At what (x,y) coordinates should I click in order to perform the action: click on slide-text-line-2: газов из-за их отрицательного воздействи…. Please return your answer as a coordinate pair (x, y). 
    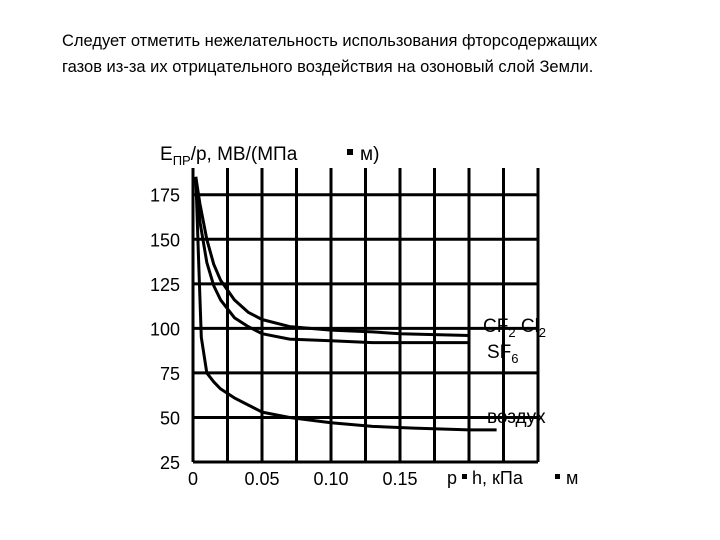
    Looking at the image, I should click on (328, 67).